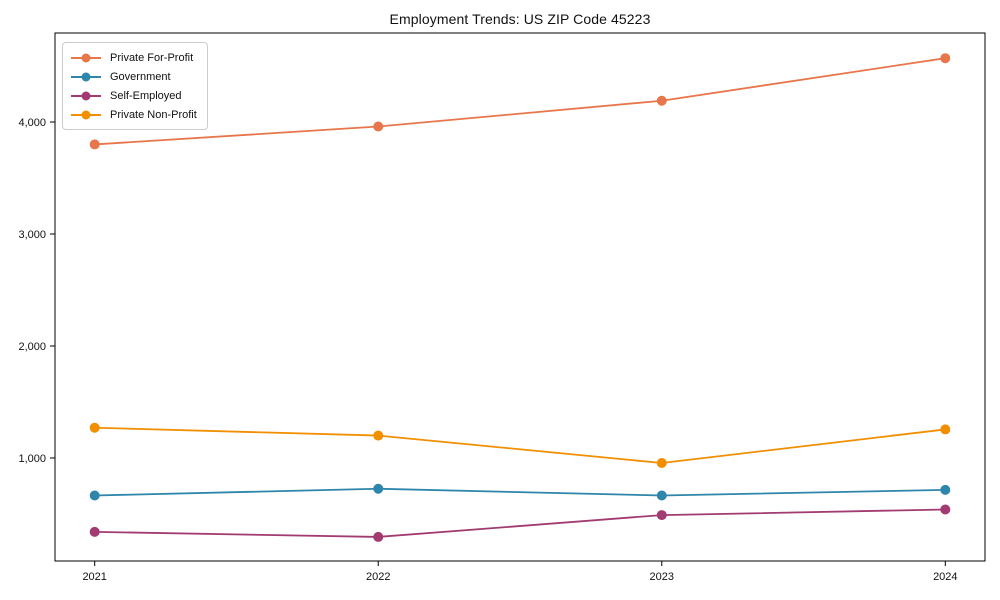 This screenshot has width=1000, height=600. I want to click on chart-title: Employment Trends: US ZIP Code 45223, so click(520, 19).